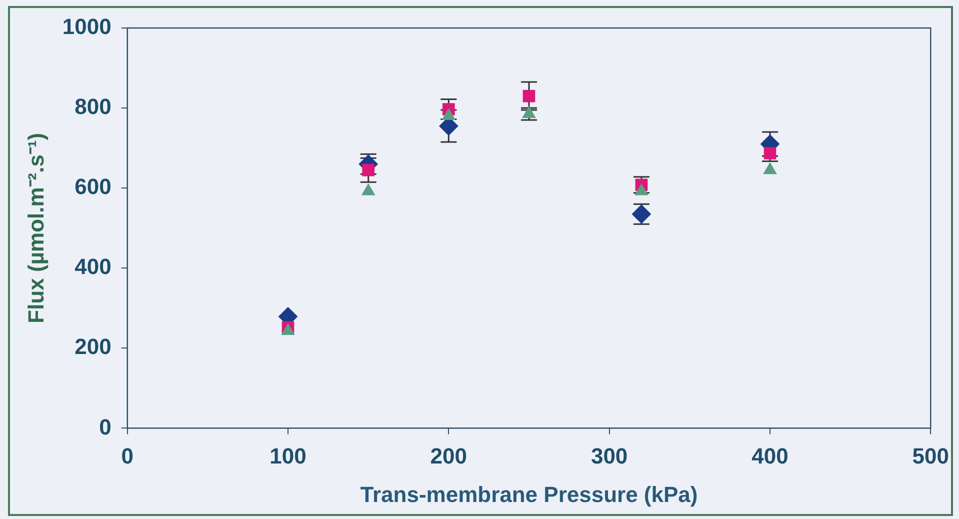 The height and width of the screenshot is (519, 959). Describe the element at coordinates (93, 187) in the screenshot. I see `y-tick-label: 600` at that location.